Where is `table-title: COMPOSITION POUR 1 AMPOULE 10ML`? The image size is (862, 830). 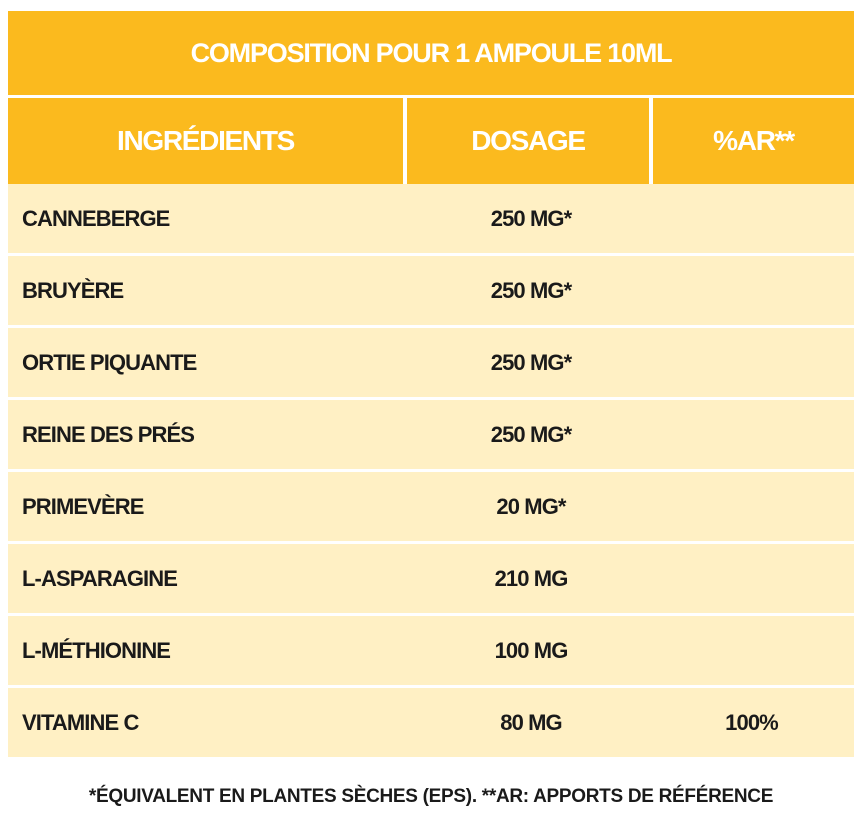
table-title: COMPOSITION POUR 1 AMPOULE 10ML is located at coordinates (431, 52).